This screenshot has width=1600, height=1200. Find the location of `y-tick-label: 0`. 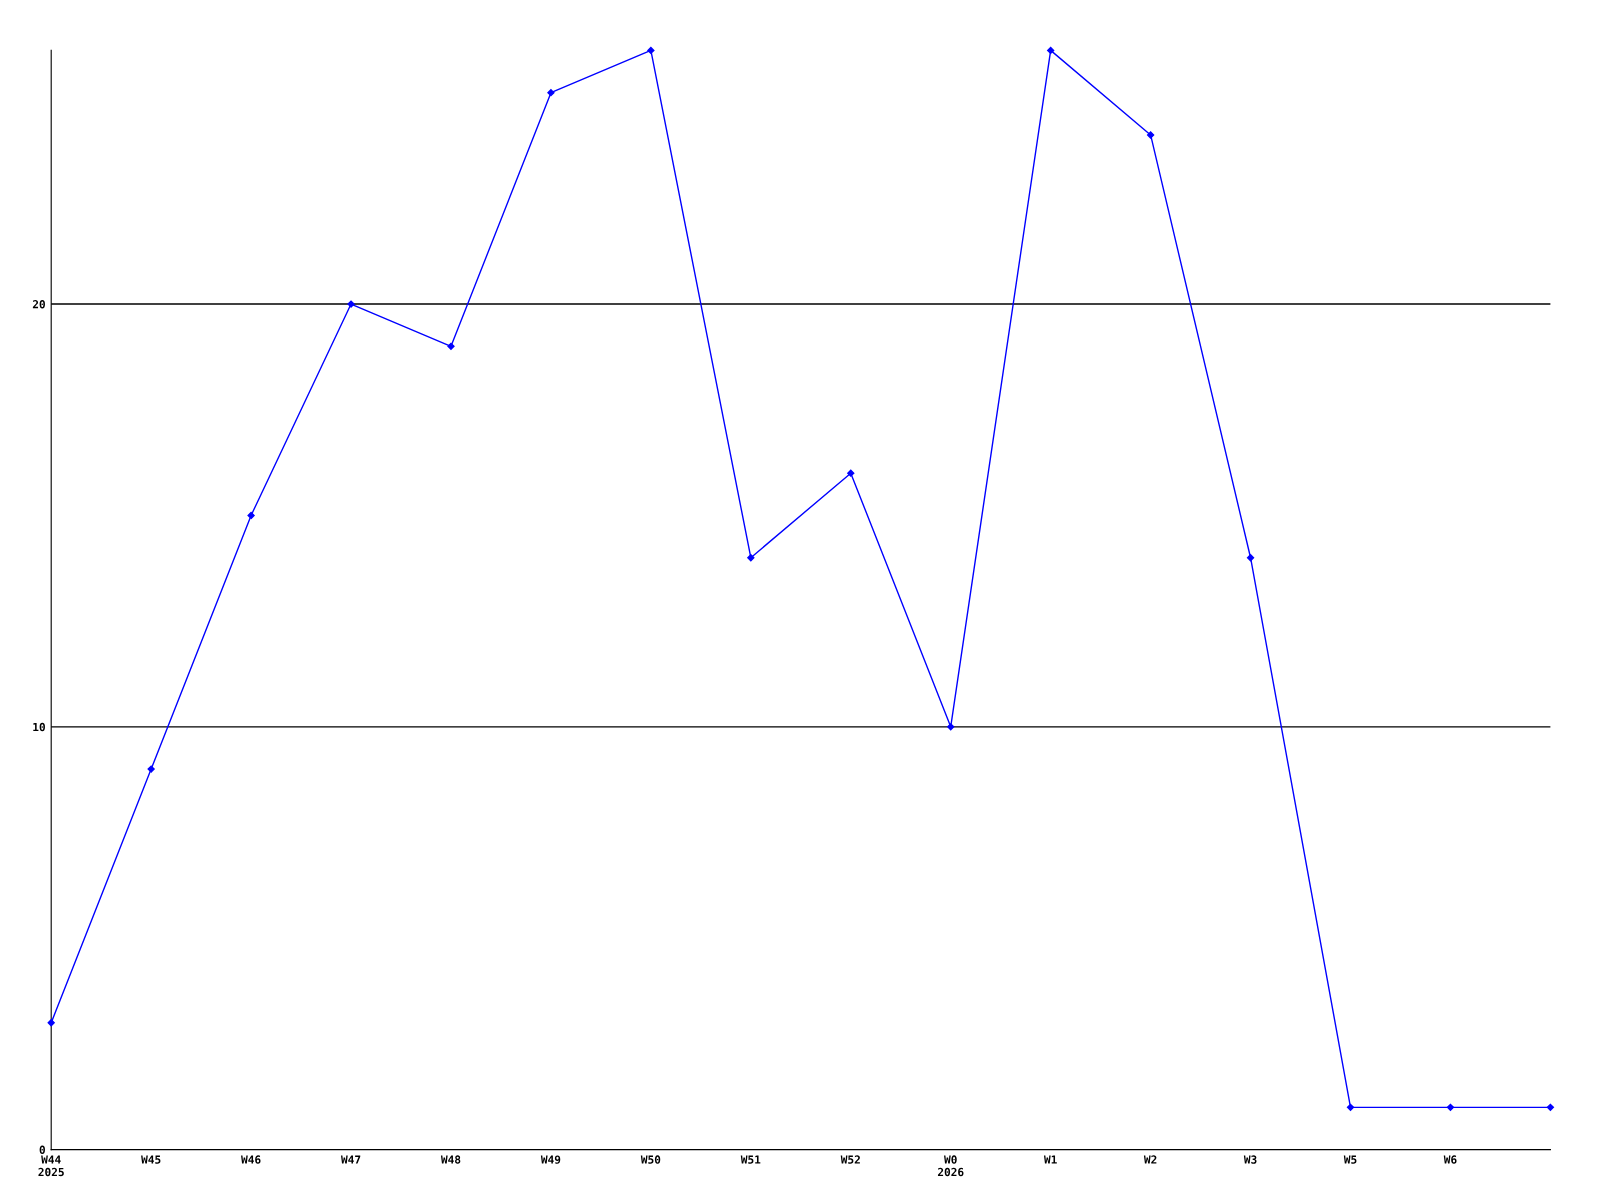

y-tick-label: 0 is located at coordinates (42, 1149).